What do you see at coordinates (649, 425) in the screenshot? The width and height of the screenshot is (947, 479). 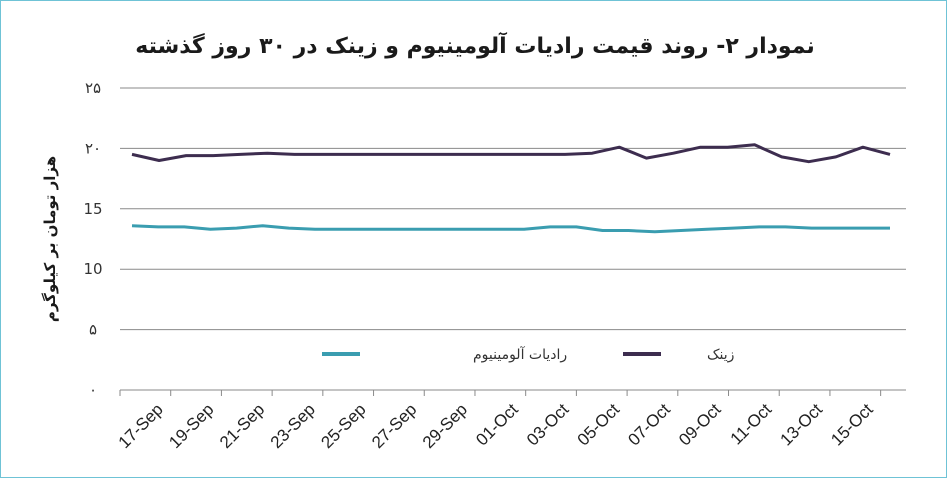 I see `x-tick-label: 07-Oct` at bounding box center [649, 425].